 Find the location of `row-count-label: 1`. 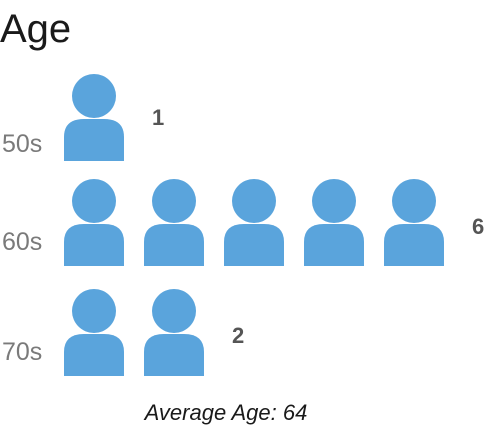

row-count-label: 1 is located at coordinates (158, 117).